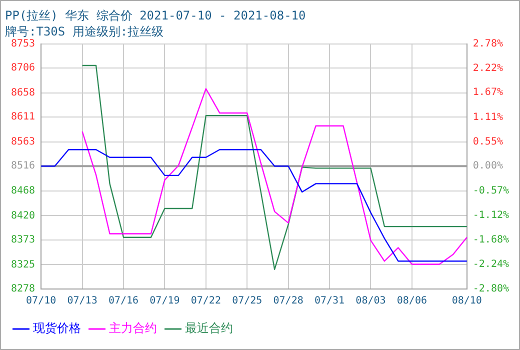  Describe the element at coordinates (23, 44) in the screenshot. I see `y-tick-label: 8753` at that location.